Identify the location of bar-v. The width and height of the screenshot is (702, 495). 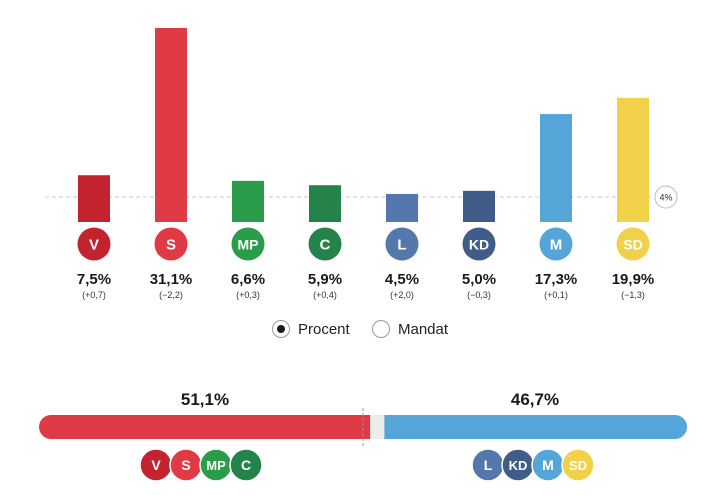
(94, 198).